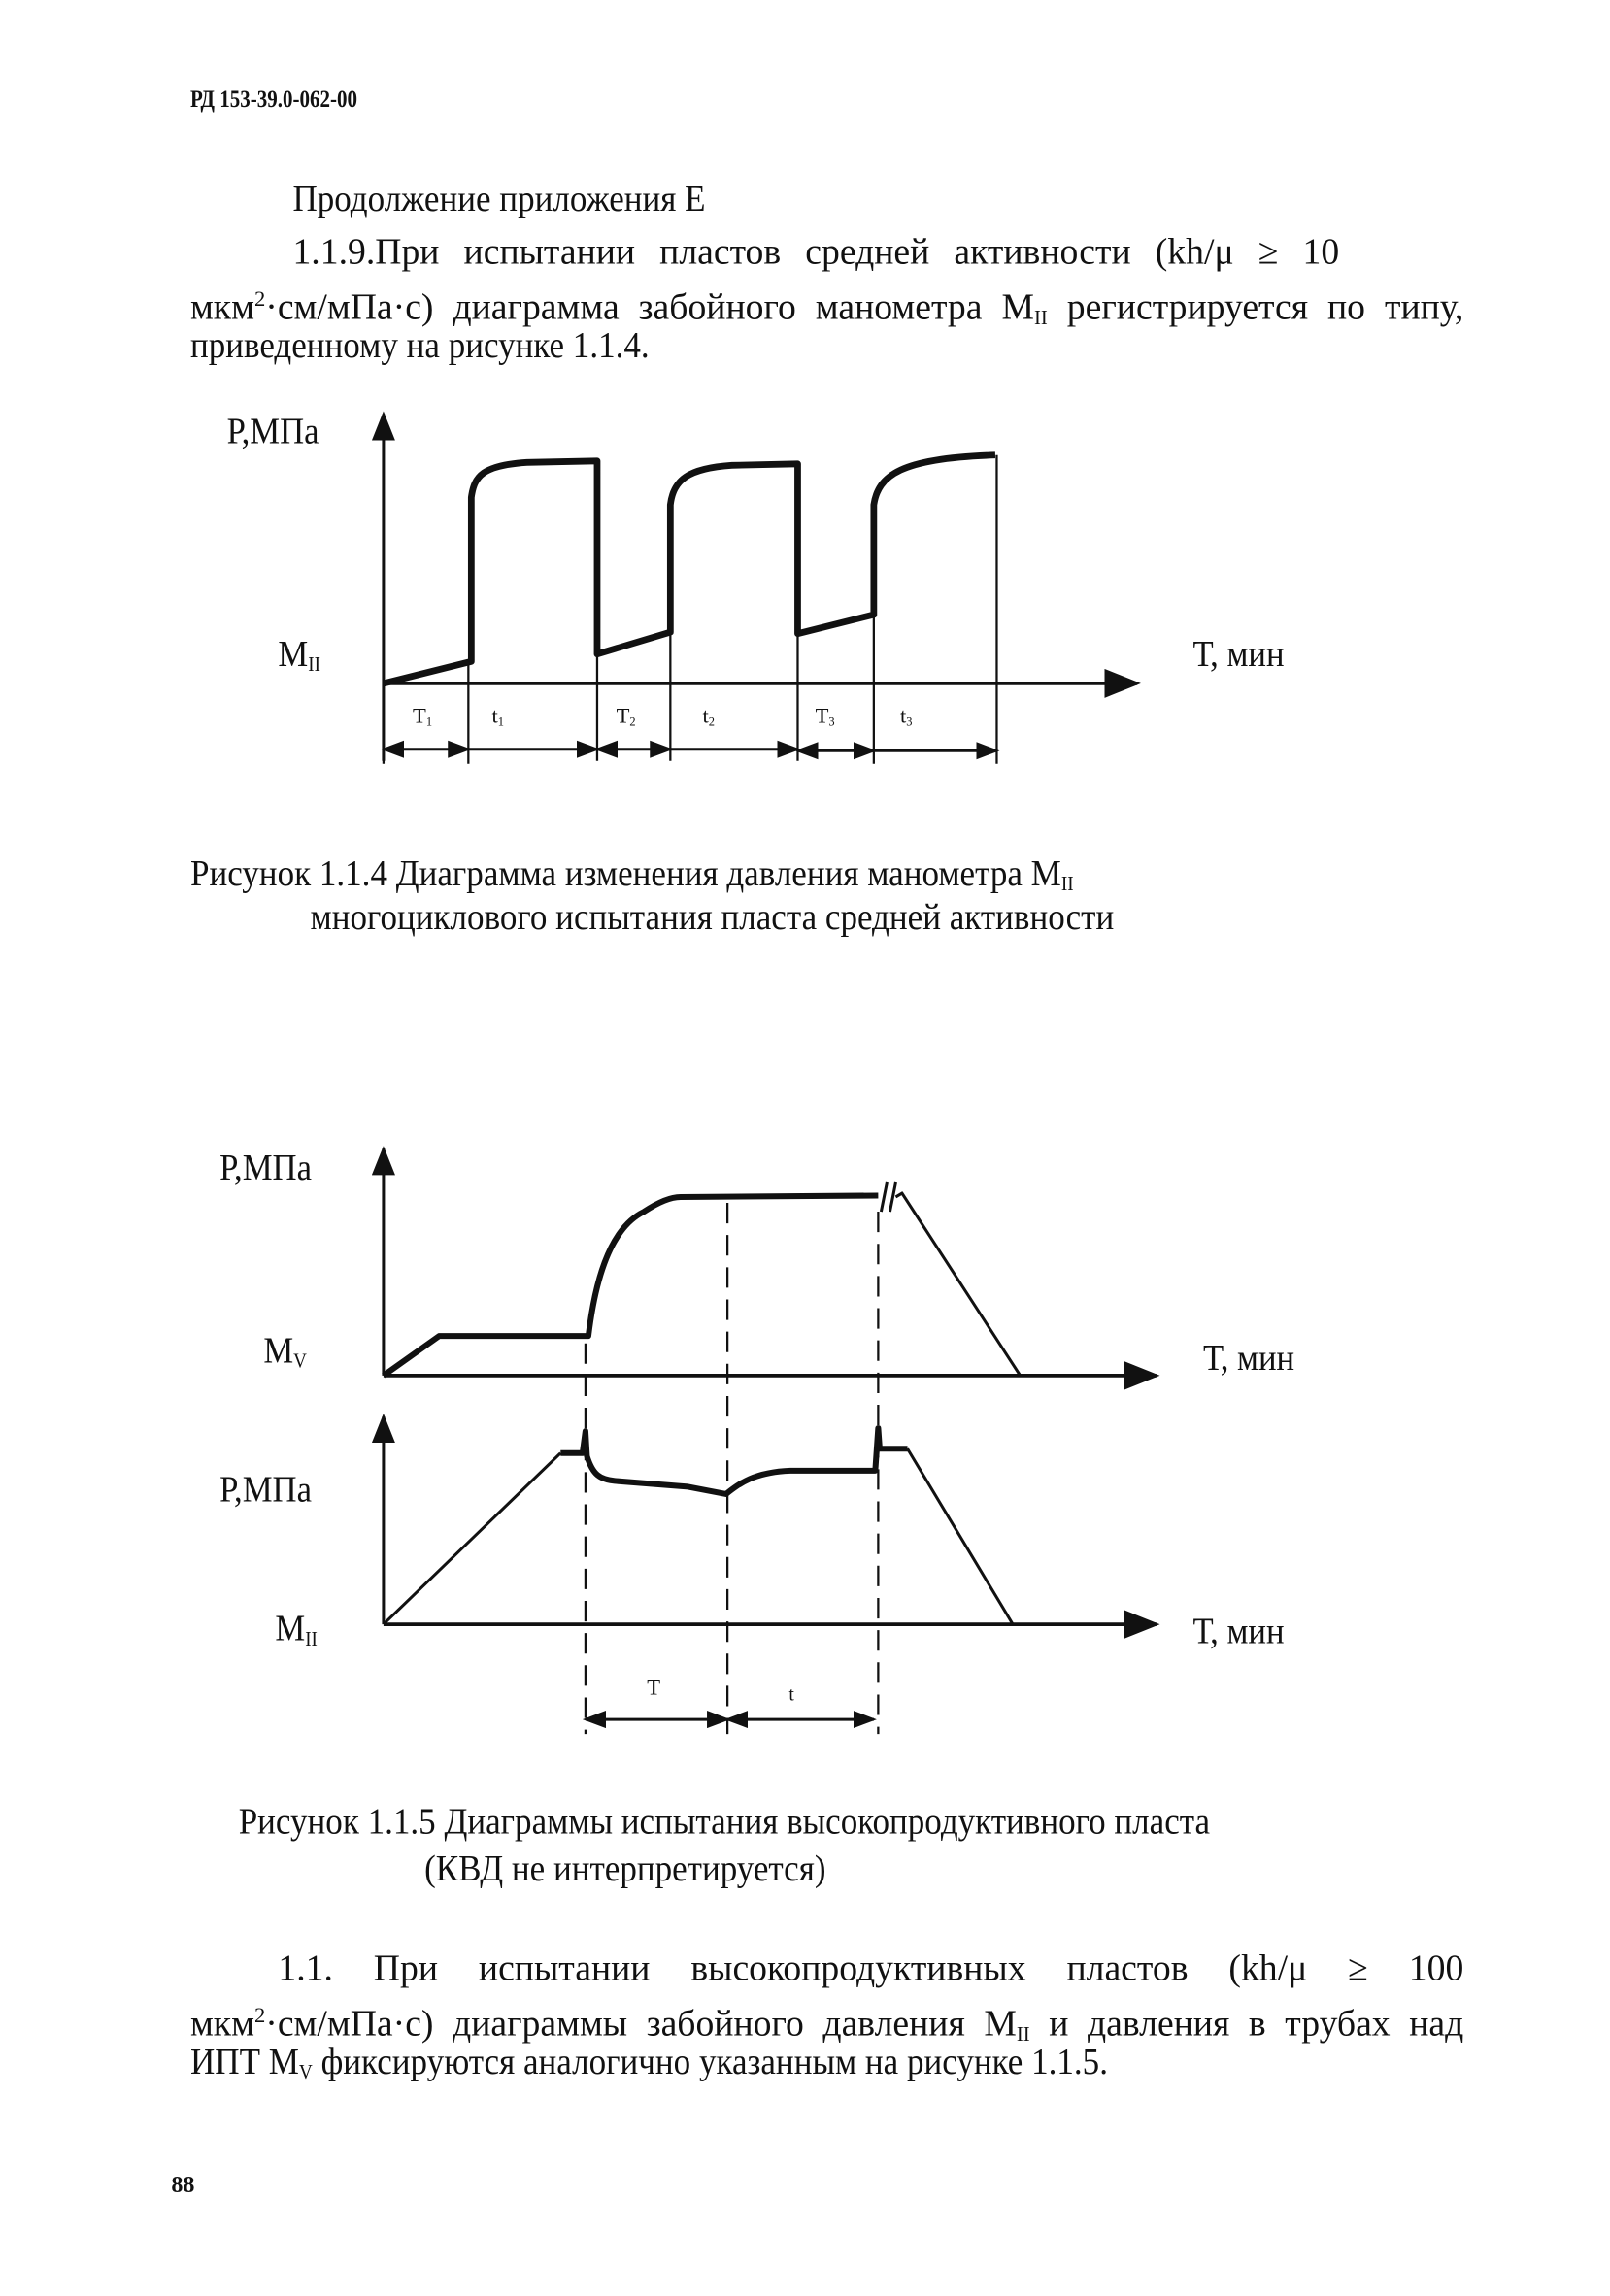 This screenshot has height=2296, width=1610. Describe the element at coordinates (1238, 655) in the screenshot. I see `fig1-x-axis-label: Т, мин` at that location.